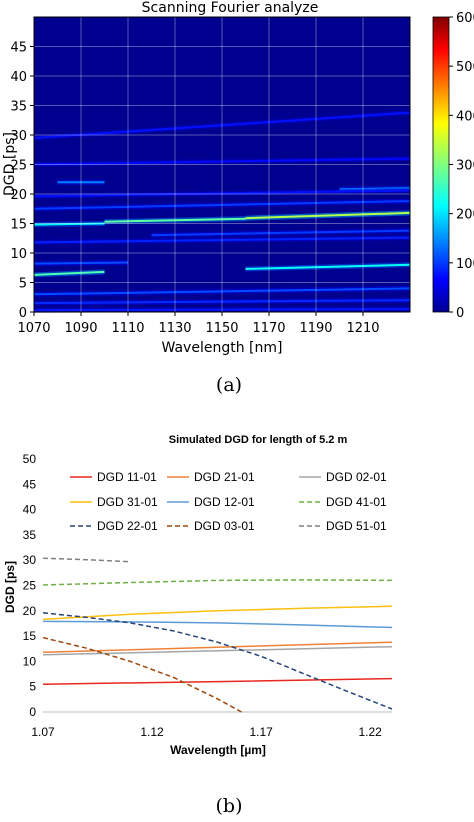  Describe the element at coordinates (229, 385) in the screenshot. I see `panel-a-caption: (a)` at that location.